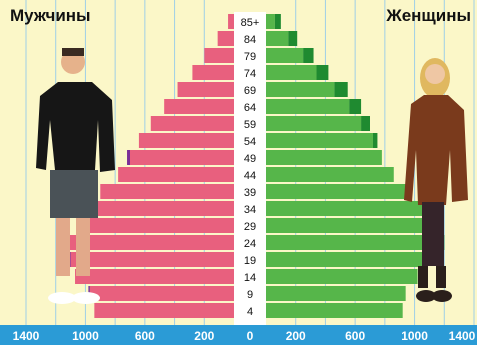  What do you see at coordinates (250, 57) in the screenshot?
I see `age-label: 79` at bounding box center [250, 57].